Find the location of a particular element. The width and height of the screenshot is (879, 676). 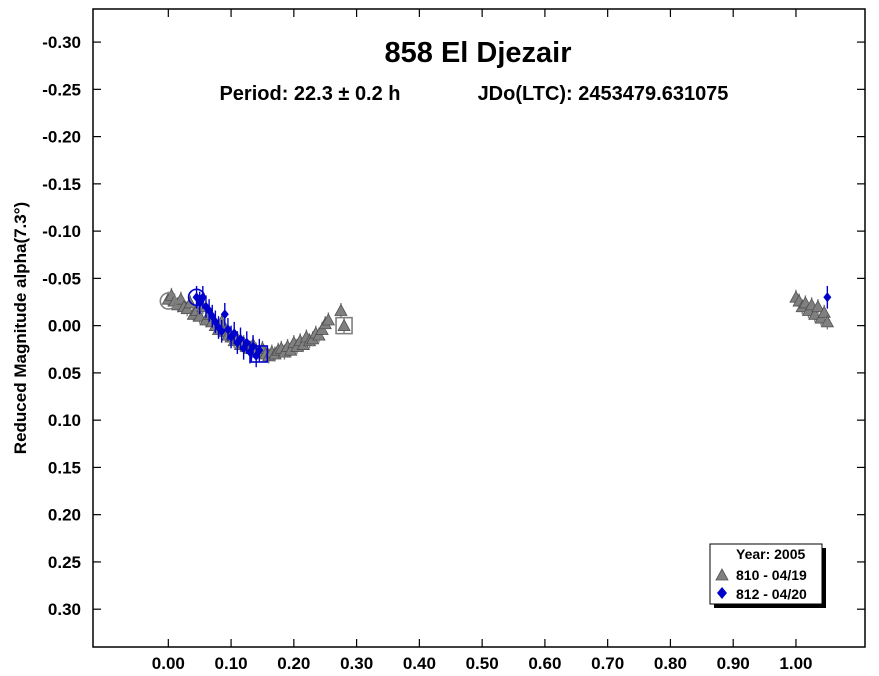

legend-title: Year: 2005 is located at coordinates (770, 554).